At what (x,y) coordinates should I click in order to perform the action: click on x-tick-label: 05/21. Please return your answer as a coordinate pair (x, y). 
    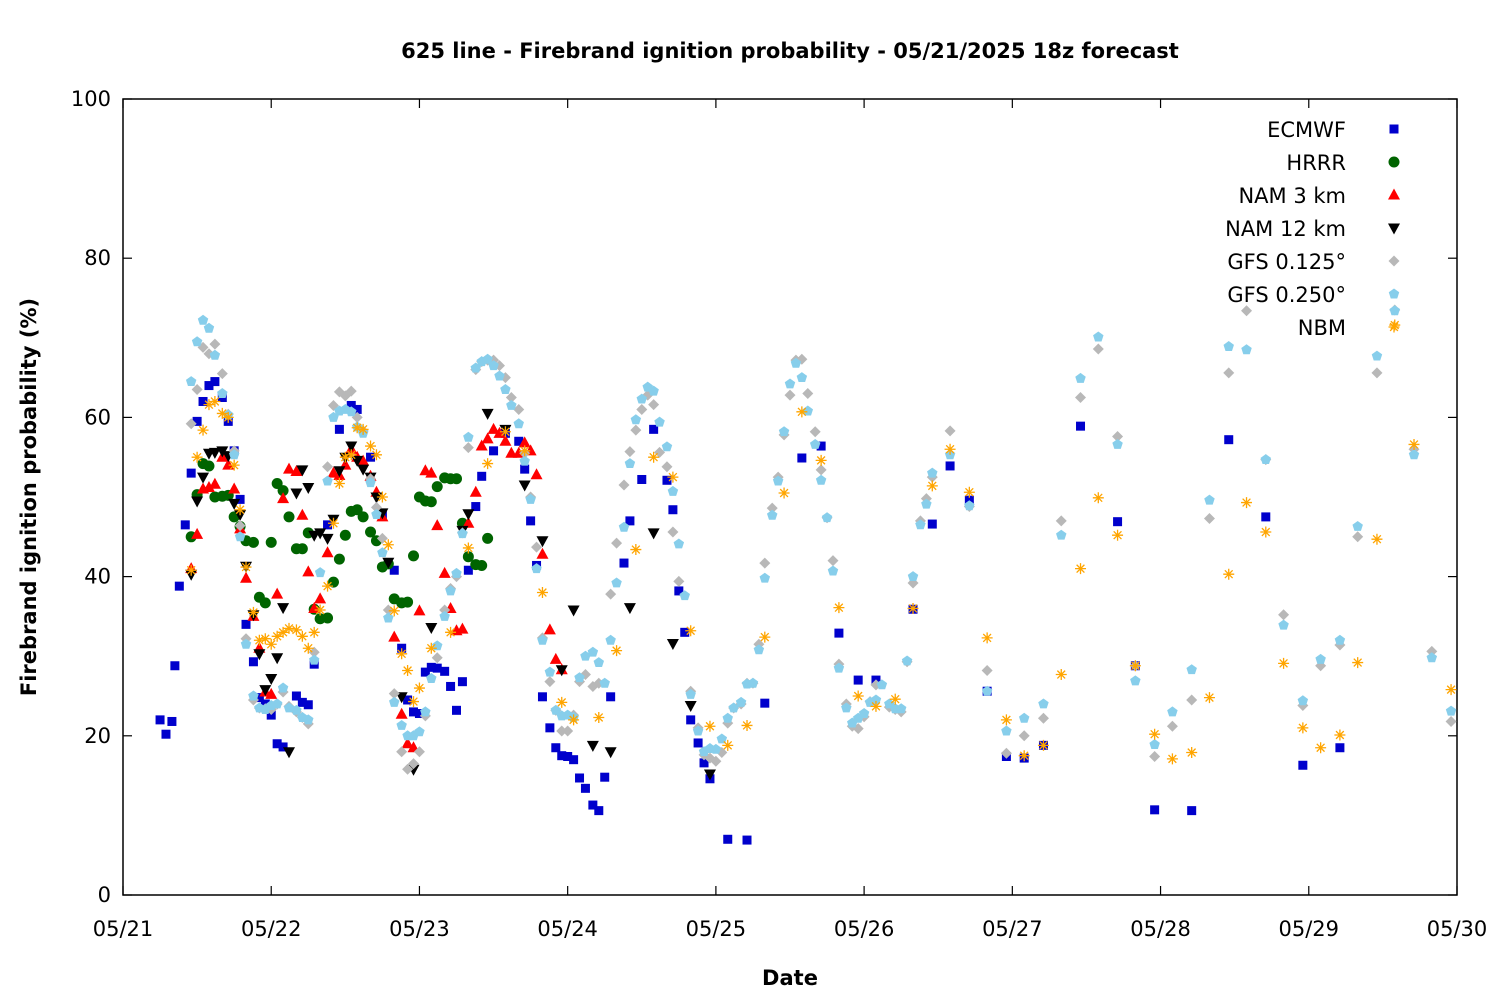
    Looking at the image, I should click on (123, 929).